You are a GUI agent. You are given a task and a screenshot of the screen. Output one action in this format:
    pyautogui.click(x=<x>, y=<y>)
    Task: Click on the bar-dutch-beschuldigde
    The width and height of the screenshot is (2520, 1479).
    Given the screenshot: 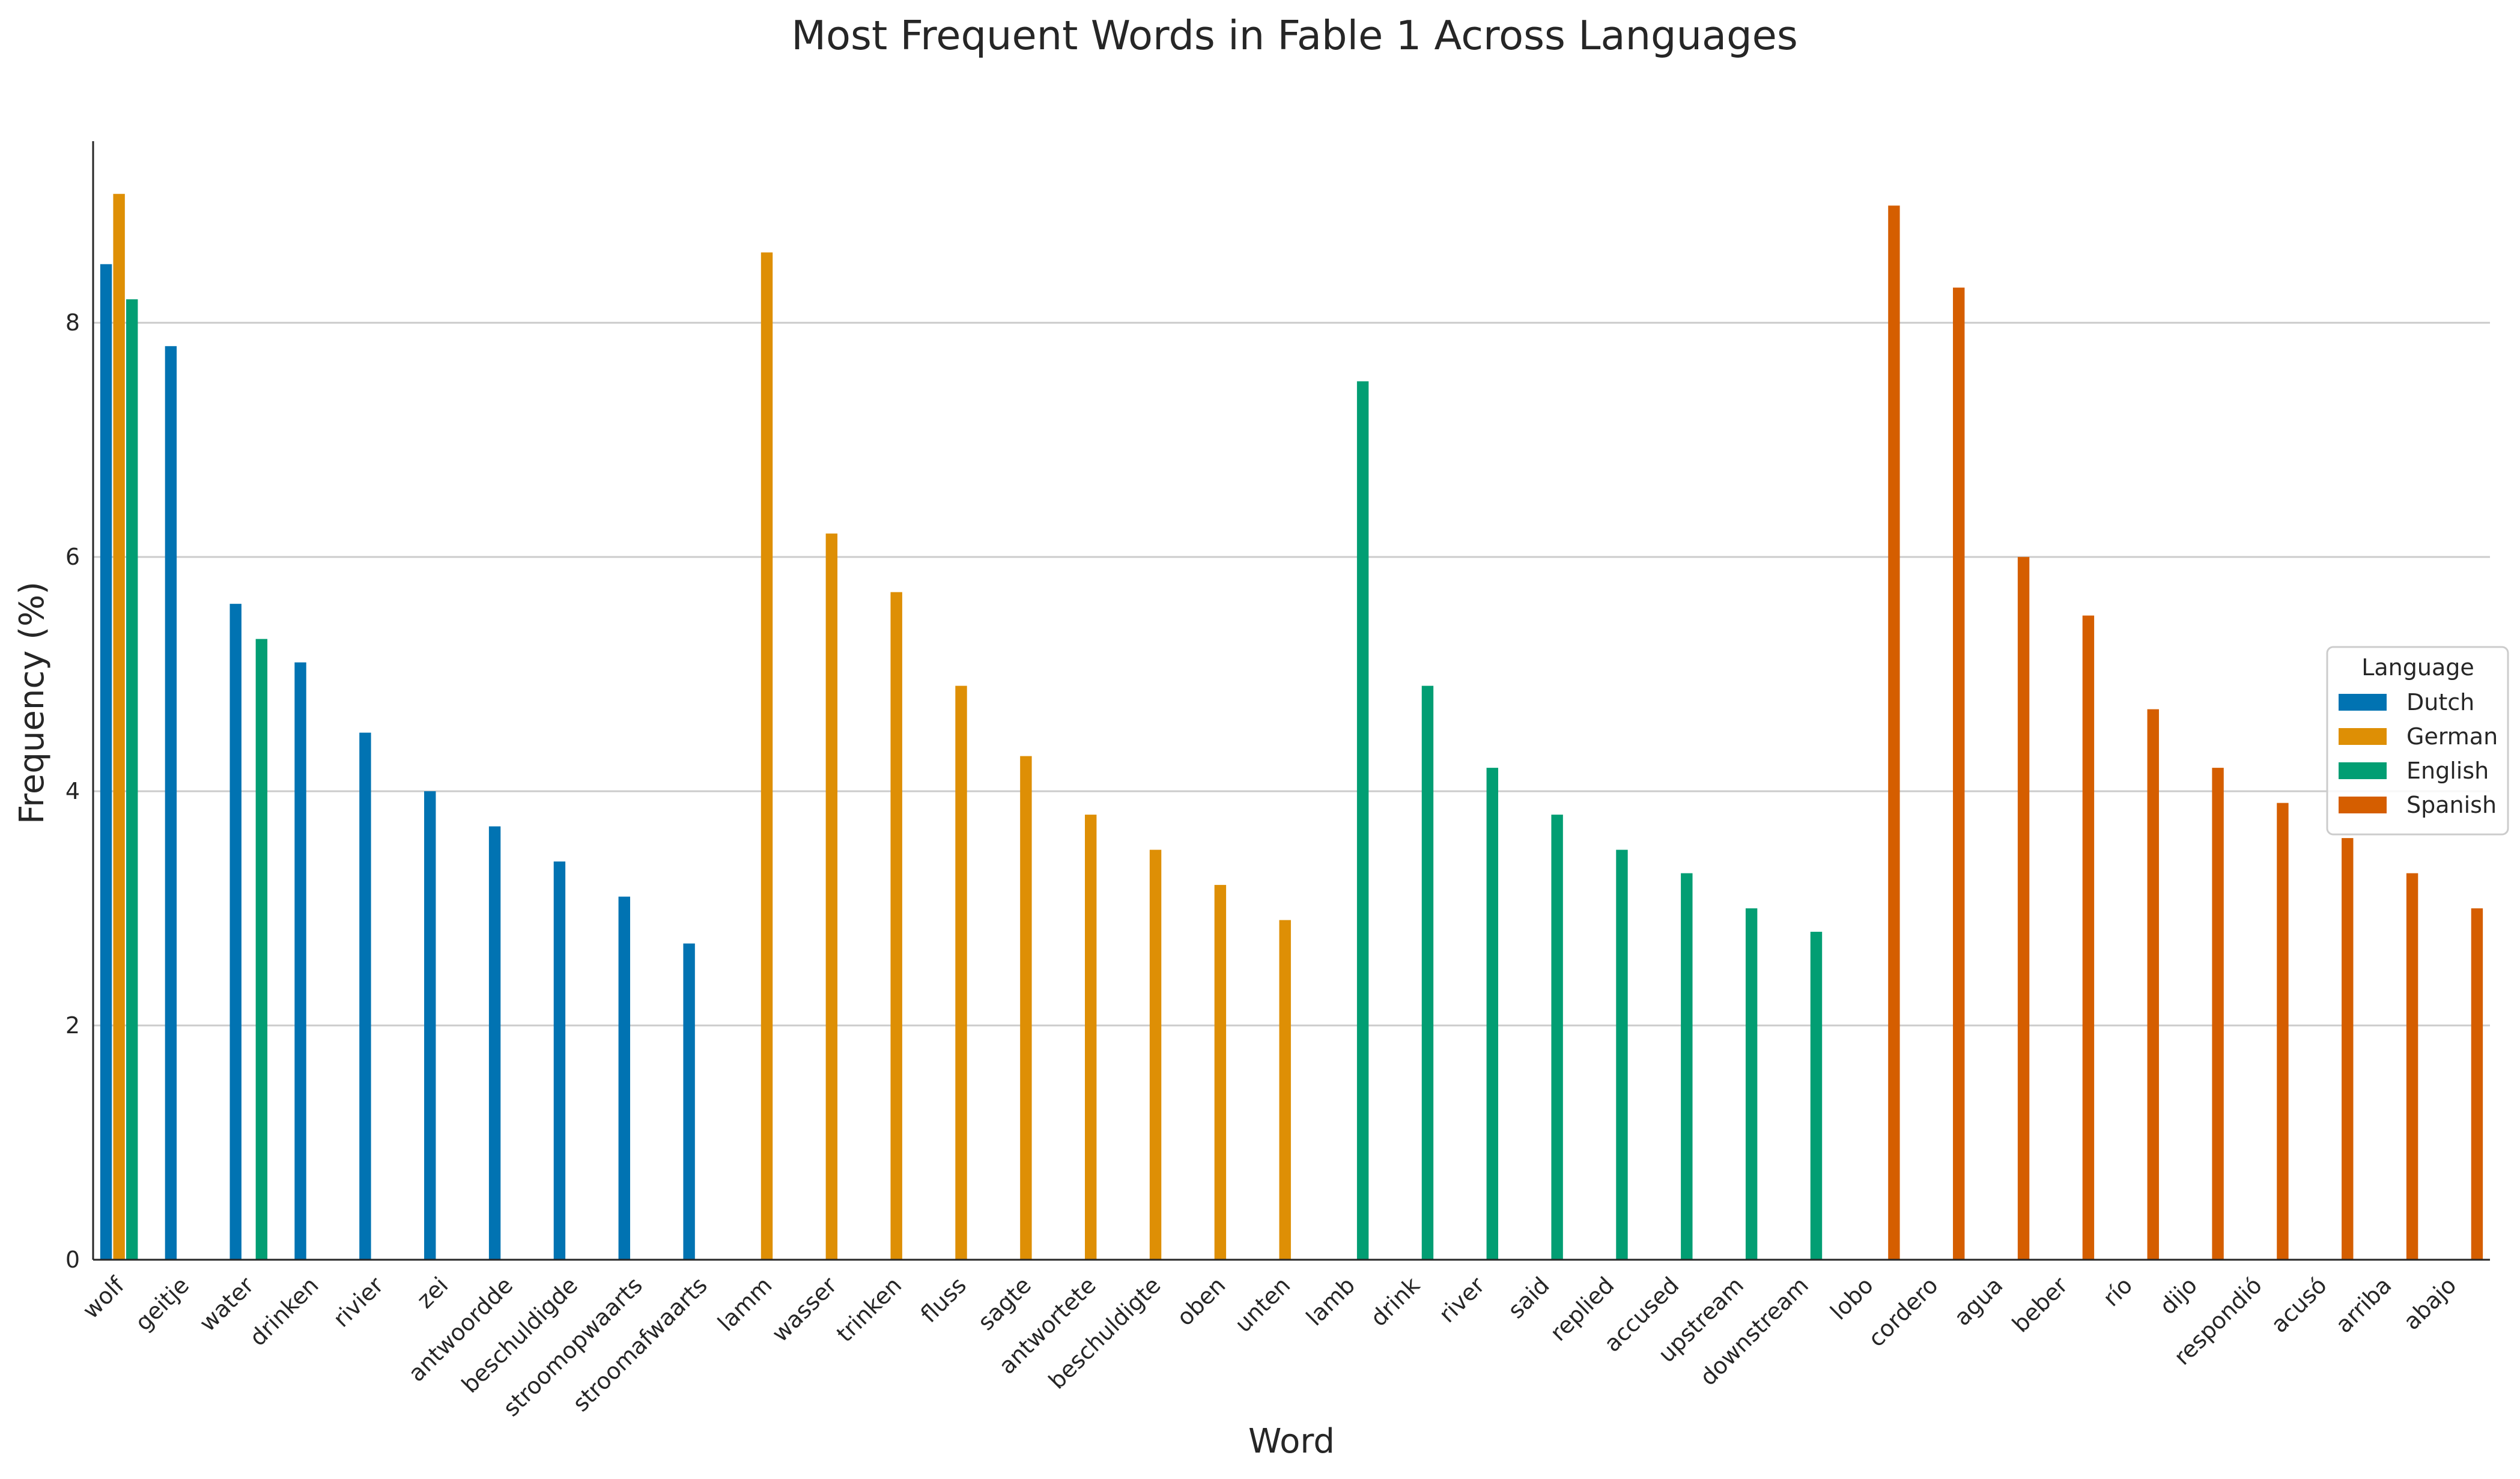 What is the action you would take?
    pyautogui.click(x=559, y=1060)
    